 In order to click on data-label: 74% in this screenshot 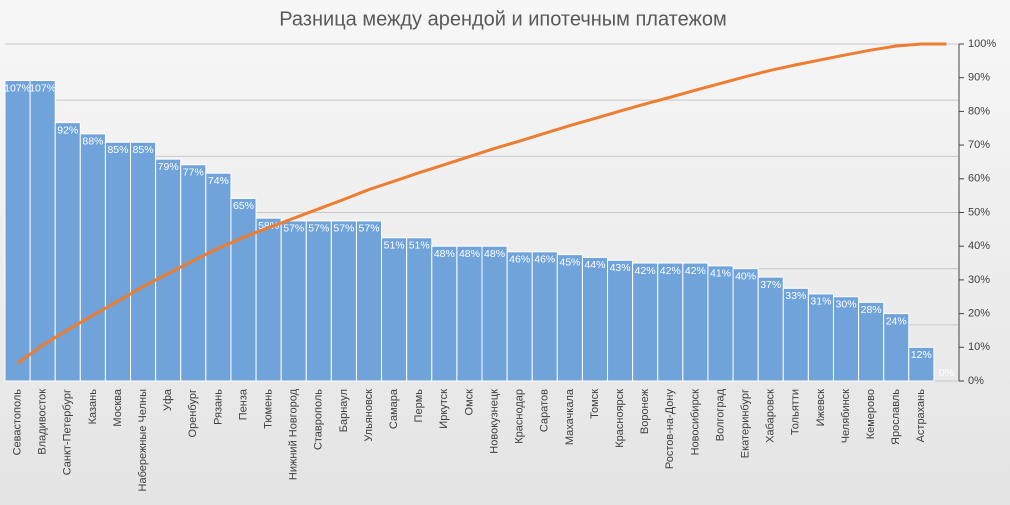, I will do `click(218, 181)`.